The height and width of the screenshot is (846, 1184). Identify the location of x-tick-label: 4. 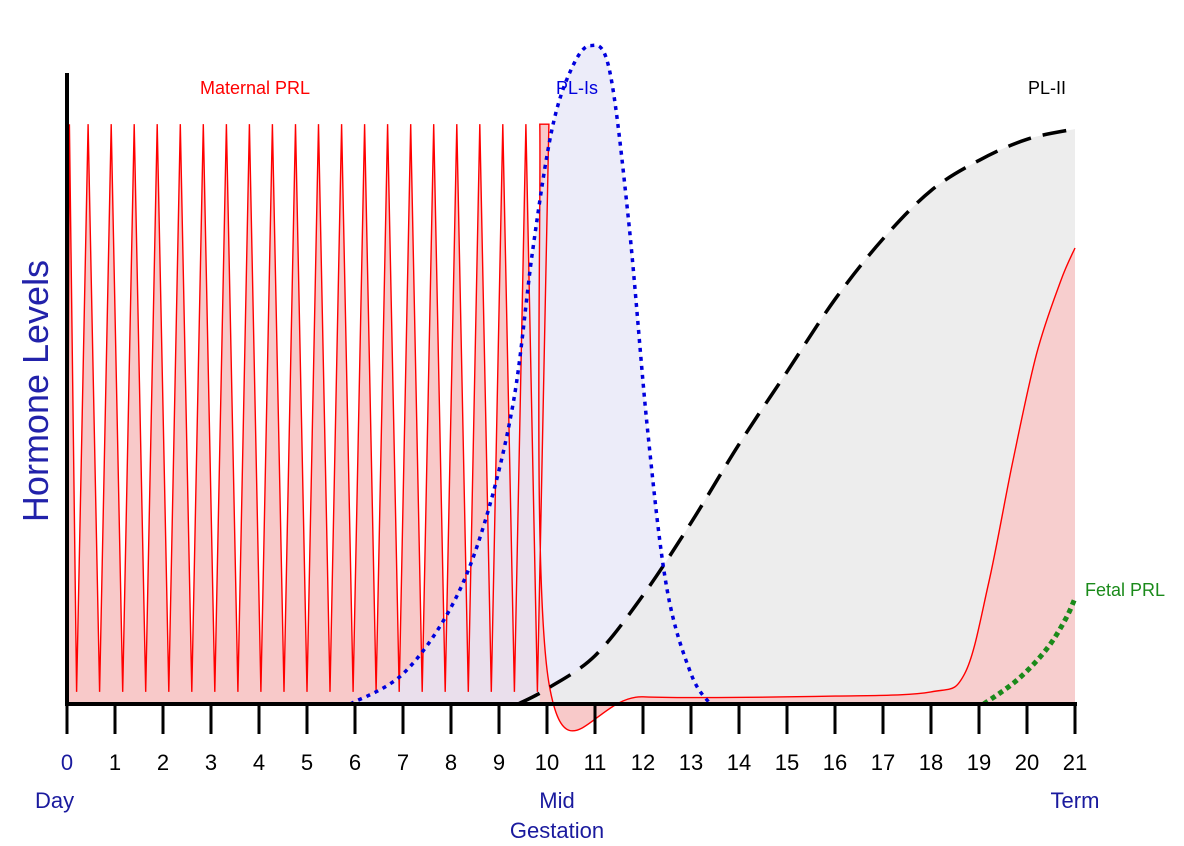
(259, 762).